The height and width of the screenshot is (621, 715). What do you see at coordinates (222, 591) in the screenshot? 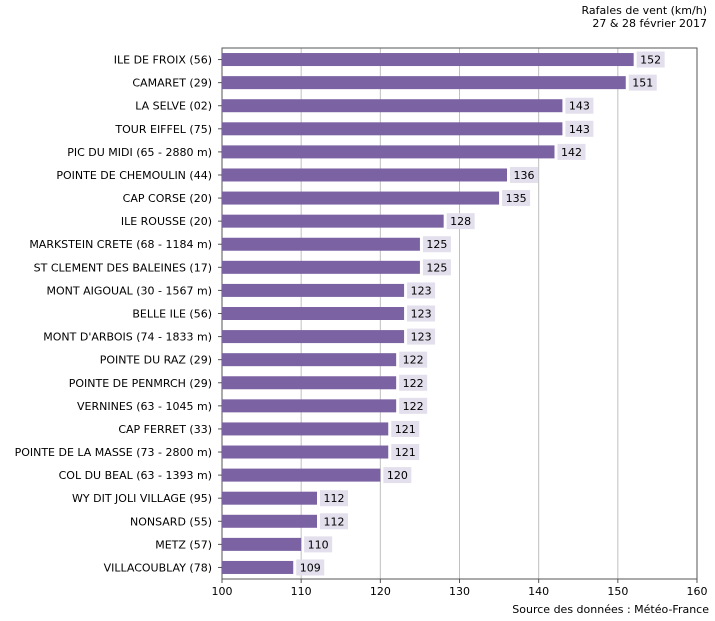
I see `x-tick-label: 100` at bounding box center [222, 591].